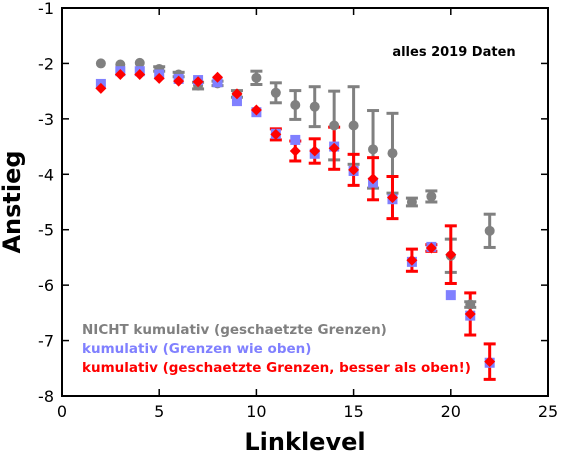 The width and height of the screenshot is (561, 455). Describe the element at coordinates (353, 411) in the screenshot. I see `x-tick-label: 15` at that location.